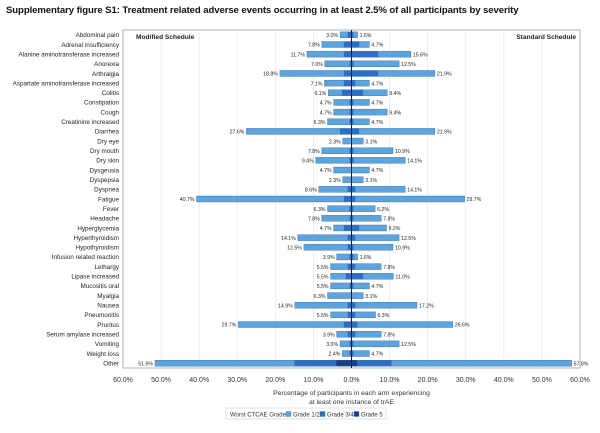 This screenshot has height=433, width=600. What do you see at coordinates (82, 335) in the screenshot?
I see `category-label: Serum amylase increased` at bounding box center [82, 335].